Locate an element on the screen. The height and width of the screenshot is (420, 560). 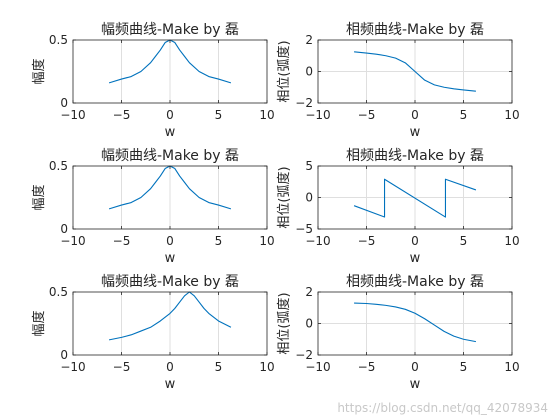
subplot-3: −10 −5 0 5 10 0 0.5 幅频曲线-Make by 磊 w 幅度 is located at coordinates (153, 207).